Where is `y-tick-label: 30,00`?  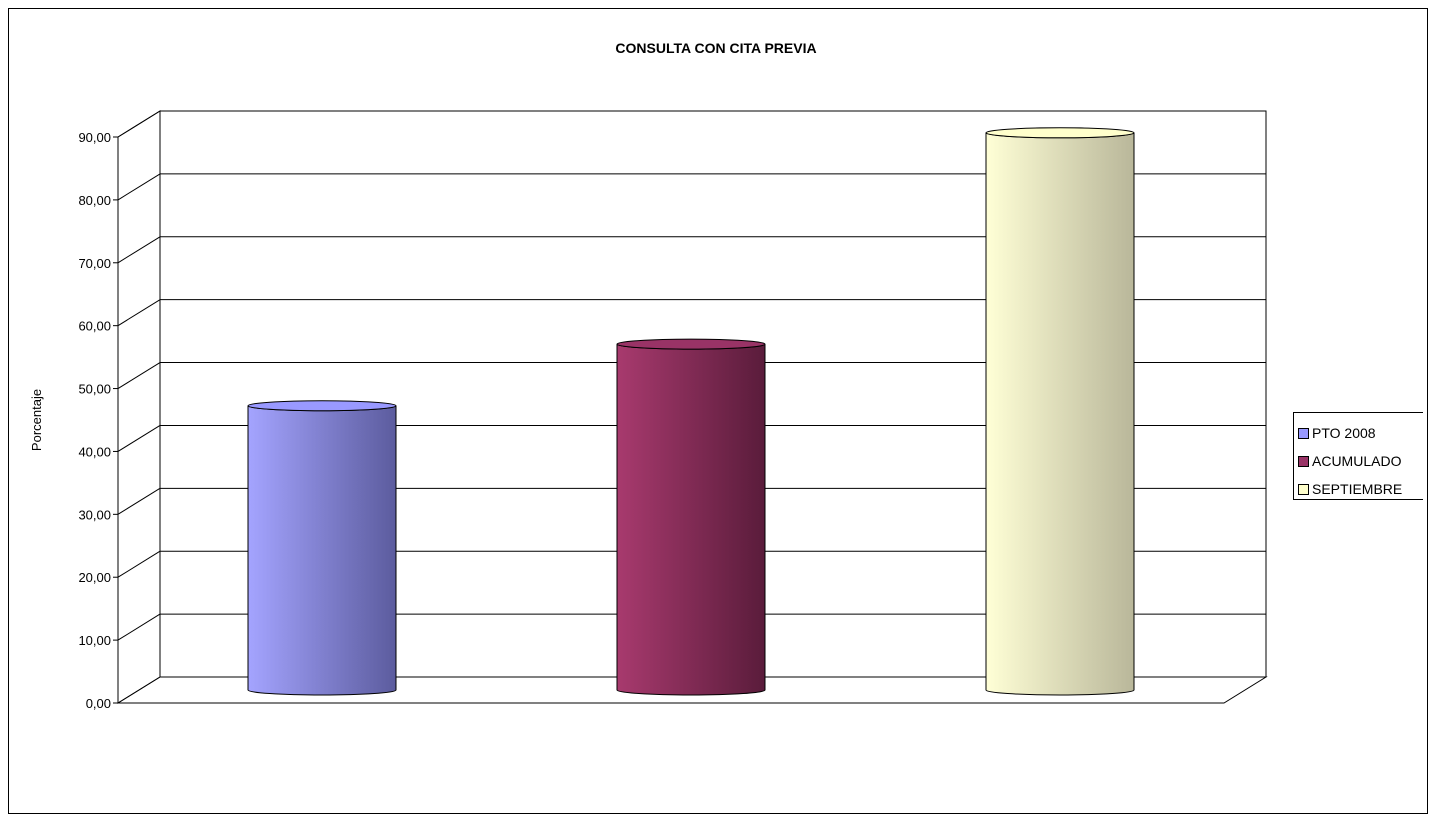 y-tick-label: 30,00 is located at coordinates (94, 514).